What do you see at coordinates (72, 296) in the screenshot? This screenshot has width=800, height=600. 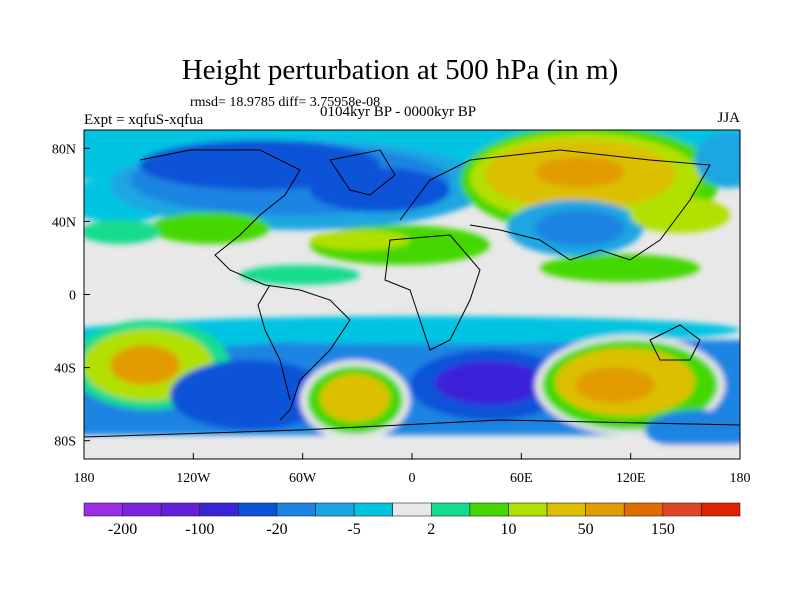 I see `y-tick-label: 0` at bounding box center [72, 296].